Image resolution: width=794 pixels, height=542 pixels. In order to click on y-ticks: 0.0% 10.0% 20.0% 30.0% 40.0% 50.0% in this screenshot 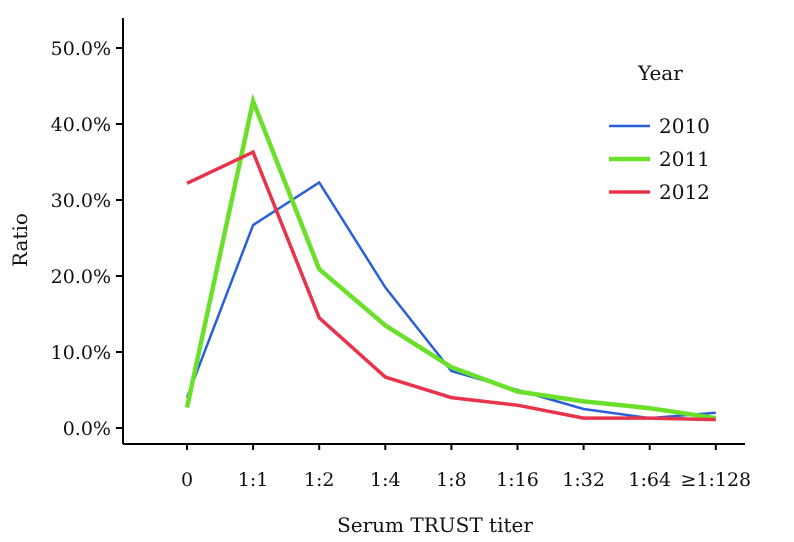, I will do `click(87, 239)`.